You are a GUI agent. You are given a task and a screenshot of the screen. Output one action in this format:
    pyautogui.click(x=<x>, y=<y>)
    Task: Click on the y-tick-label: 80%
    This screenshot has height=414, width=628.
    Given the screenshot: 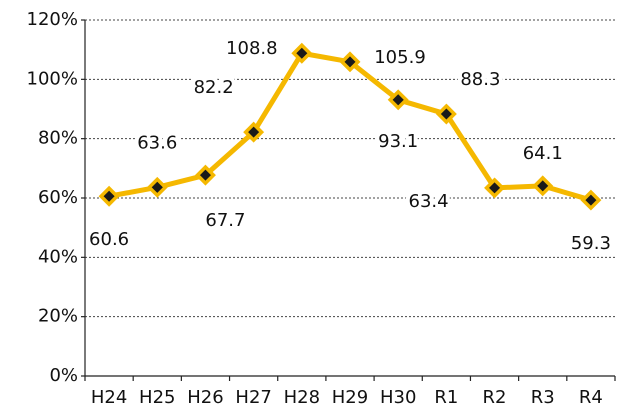 What is the action you would take?
    pyautogui.click(x=58, y=138)
    